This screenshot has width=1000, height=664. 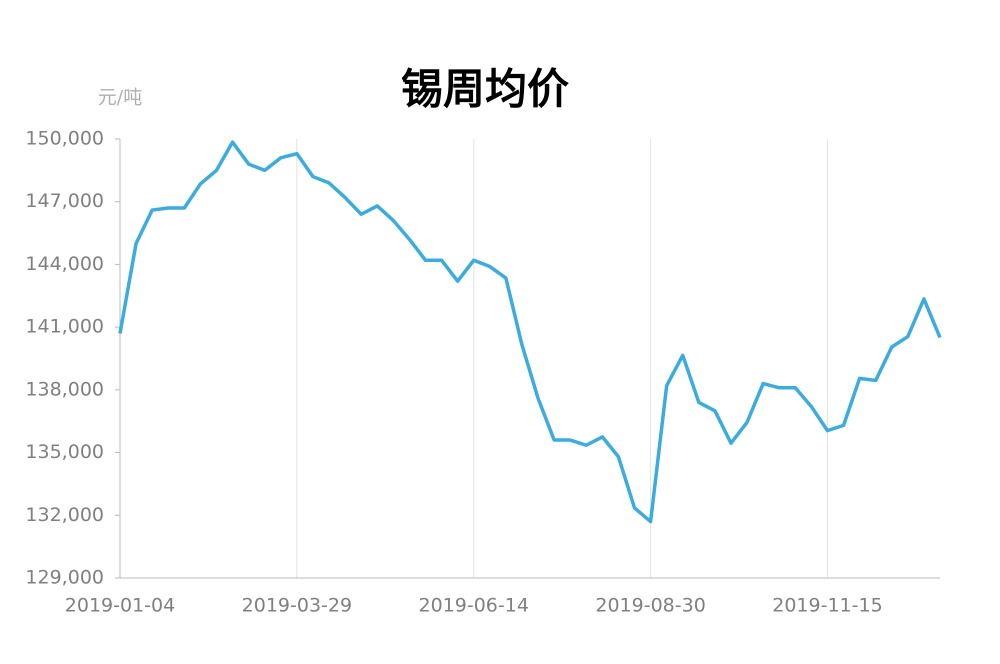 I want to click on y-tick-label: 141,000, so click(x=64, y=327).